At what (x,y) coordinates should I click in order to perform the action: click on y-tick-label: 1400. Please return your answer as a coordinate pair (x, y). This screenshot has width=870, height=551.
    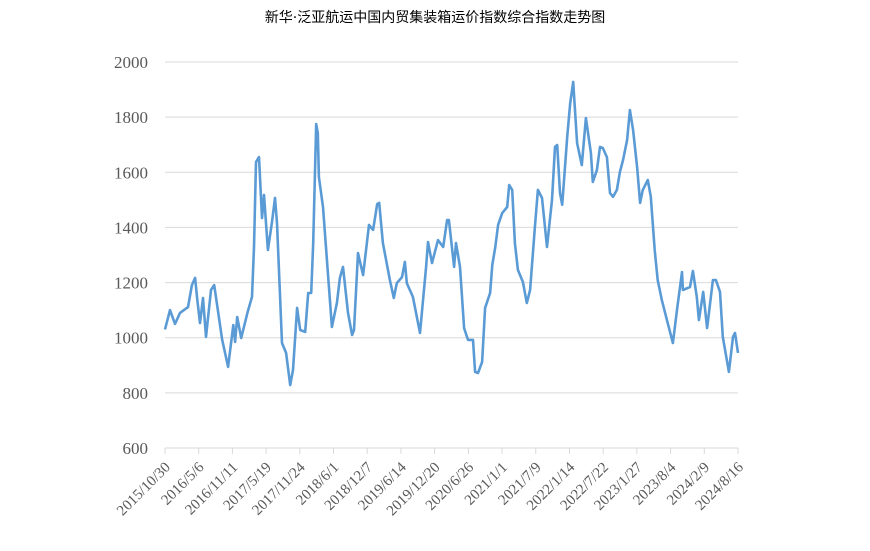
    Looking at the image, I should click on (131, 227).